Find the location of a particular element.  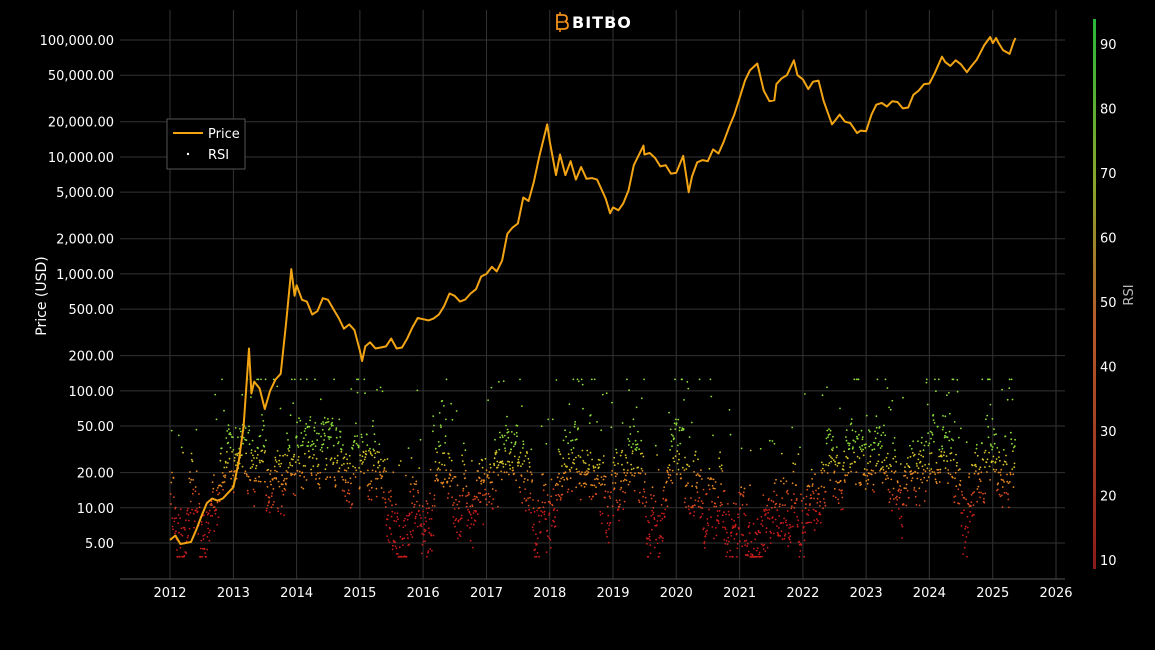

y2-tick-label: 90 is located at coordinates (1108, 45).